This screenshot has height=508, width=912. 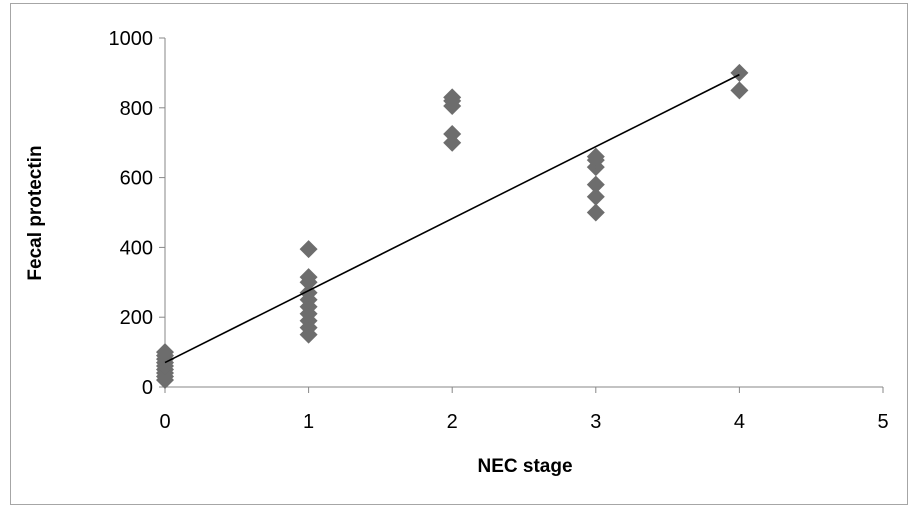 I want to click on y-tick-label: 800, so click(x=136, y=109).